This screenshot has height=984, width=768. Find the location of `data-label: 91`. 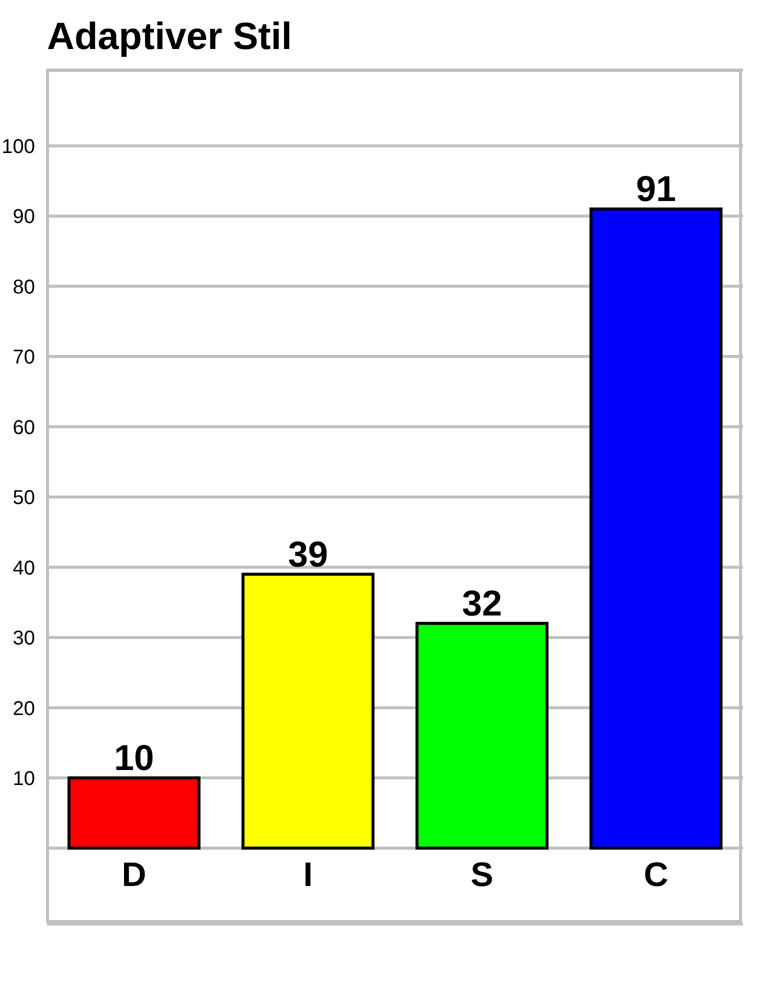

data-label: 91 is located at coordinates (656, 189).